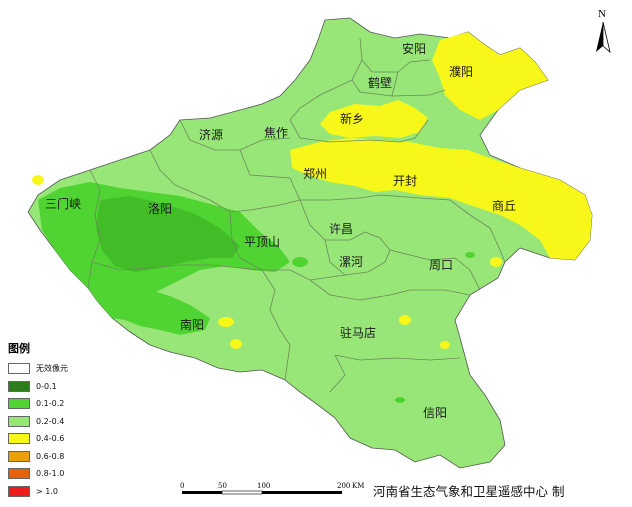 The width and height of the screenshot is (632, 507). I want to click on label-xinyang: 信阳, so click(435, 413).